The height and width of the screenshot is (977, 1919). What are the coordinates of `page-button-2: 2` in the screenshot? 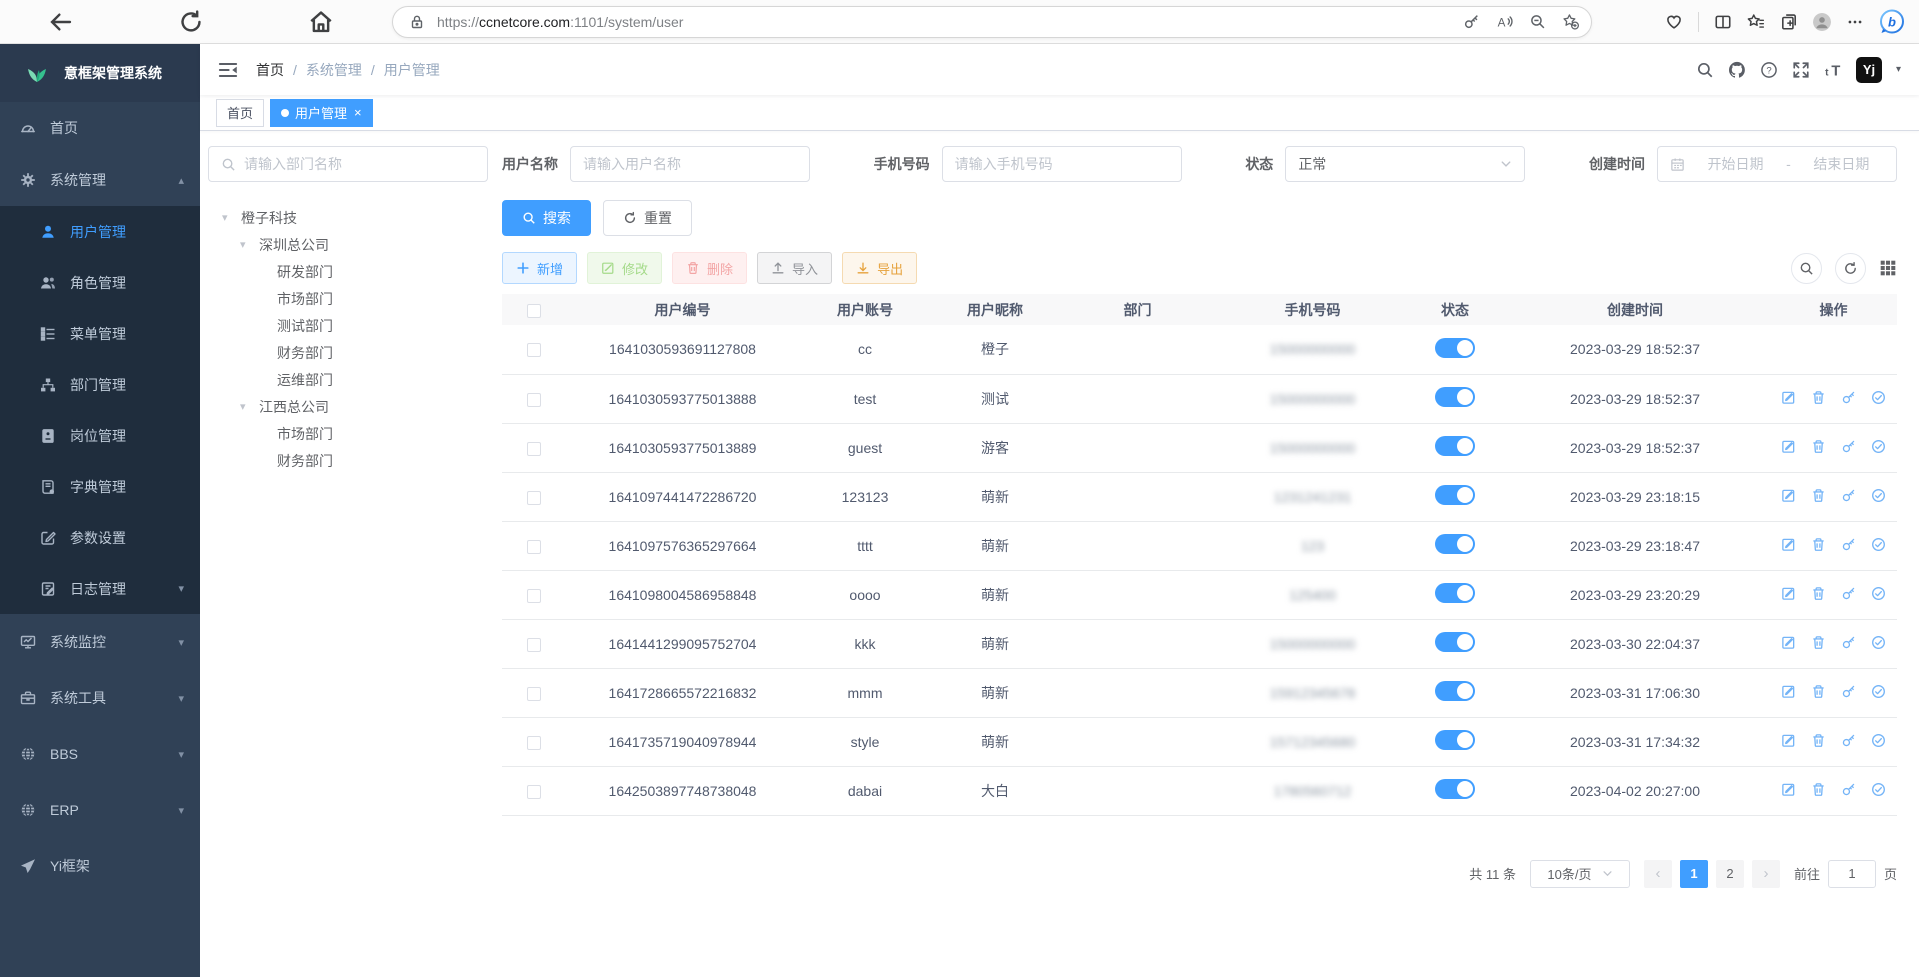 It's located at (1729, 873).